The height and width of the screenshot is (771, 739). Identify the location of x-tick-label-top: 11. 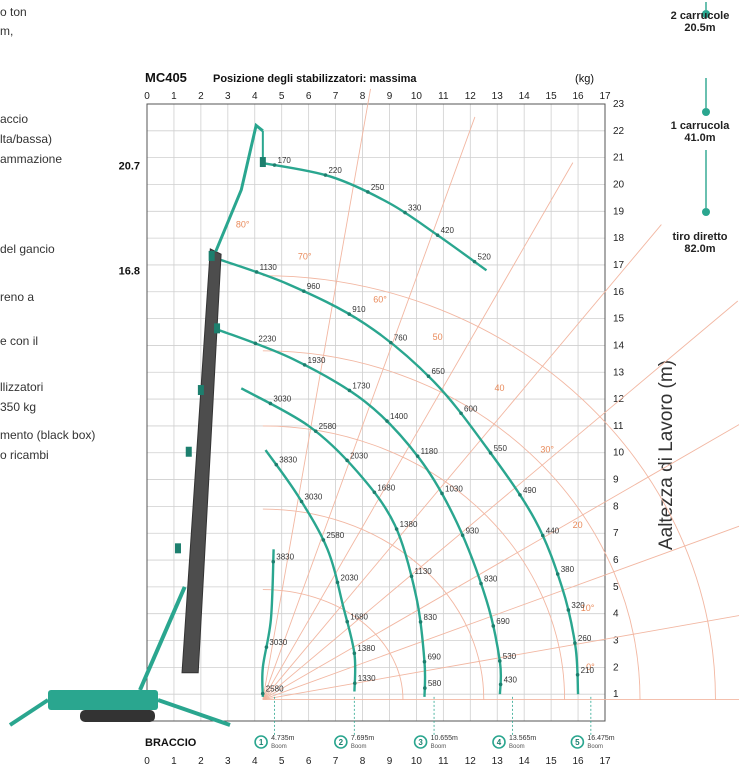
(443, 96).